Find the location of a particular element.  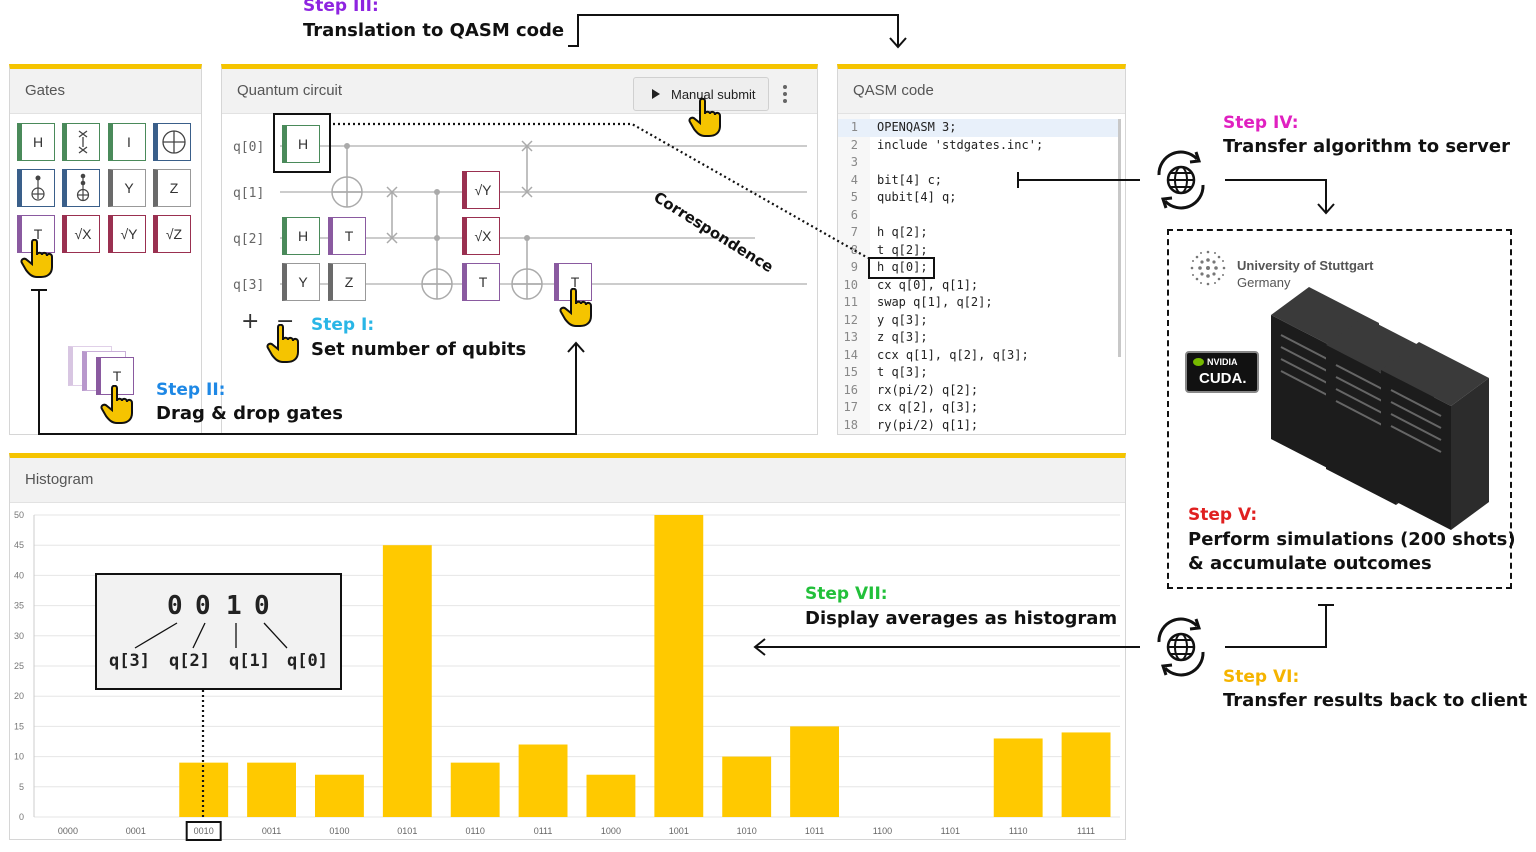

gate-toffoli is located at coordinates (81, 188).